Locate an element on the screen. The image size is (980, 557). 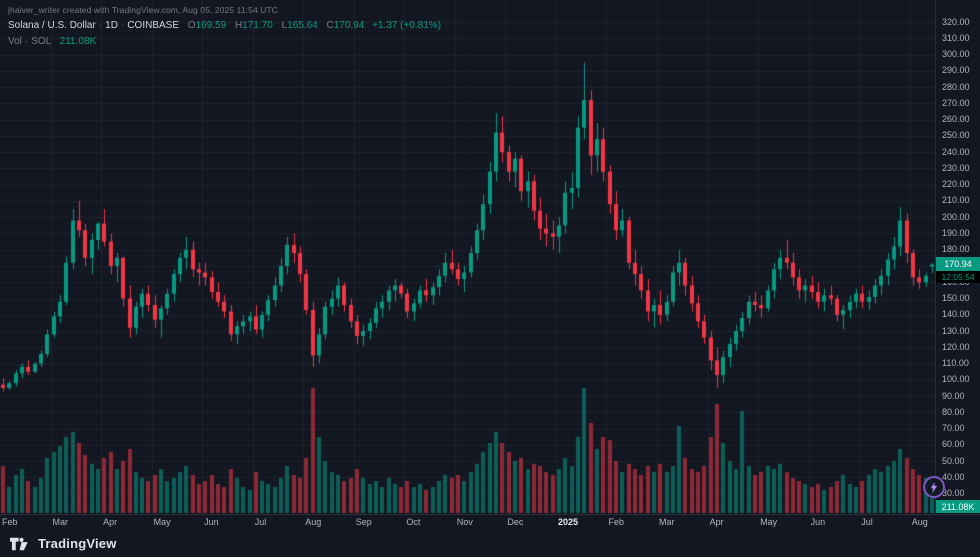
price-tick-label: 190.00 is located at coordinates (956, 232).